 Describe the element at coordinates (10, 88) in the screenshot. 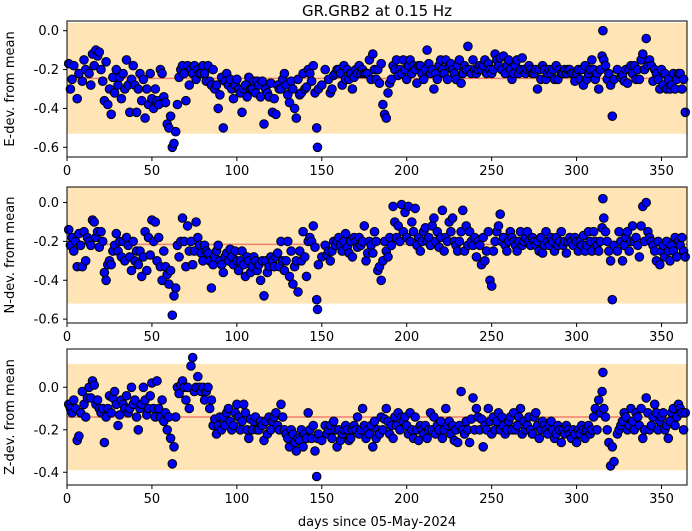

I see `y-axis-label: E-dev. from mean` at that location.